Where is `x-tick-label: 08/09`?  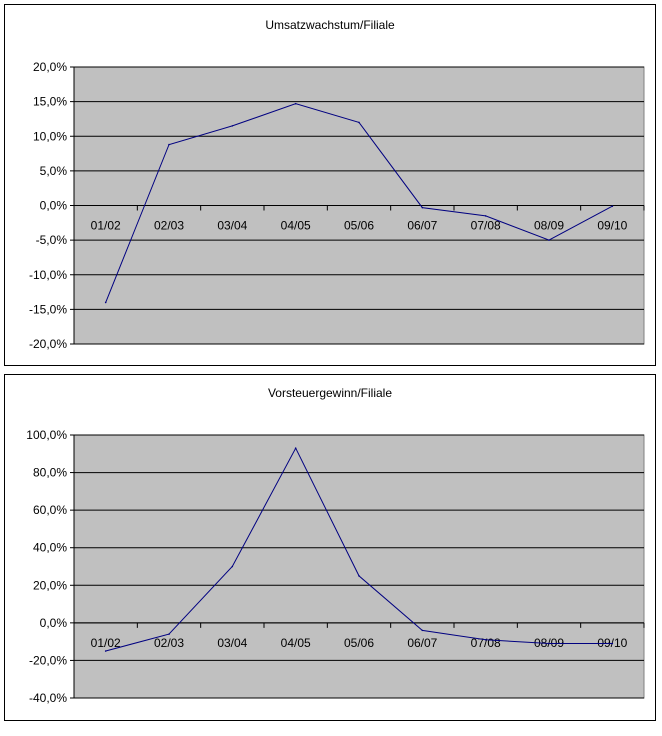 x-tick-label: 08/09 is located at coordinates (549, 226).